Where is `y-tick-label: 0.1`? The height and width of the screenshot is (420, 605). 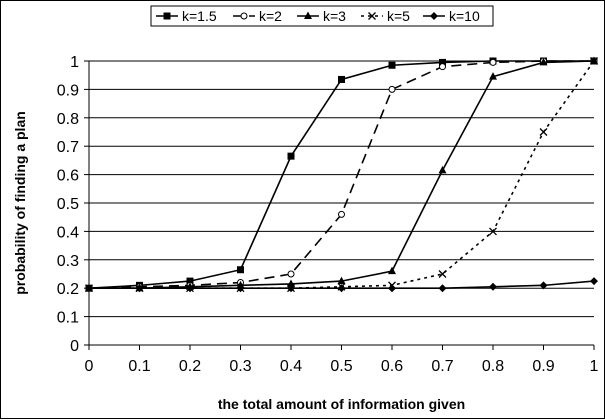 y-tick-label: 0.1 is located at coordinates (68, 318).